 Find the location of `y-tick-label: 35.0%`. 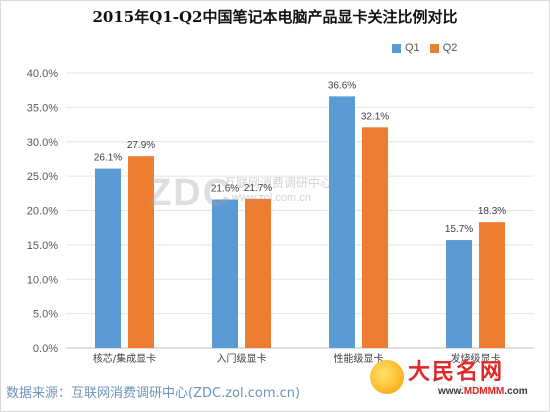

y-tick-label: 35.0% is located at coordinates (42, 108).